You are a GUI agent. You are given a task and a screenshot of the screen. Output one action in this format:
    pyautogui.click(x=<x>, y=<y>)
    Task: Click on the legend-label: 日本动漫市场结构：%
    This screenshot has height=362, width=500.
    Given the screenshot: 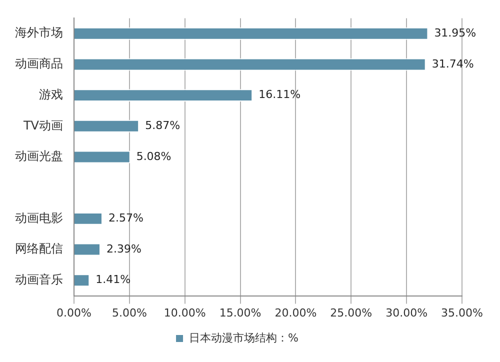 What is the action you would take?
    pyautogui.click(x=243, y=337)
    